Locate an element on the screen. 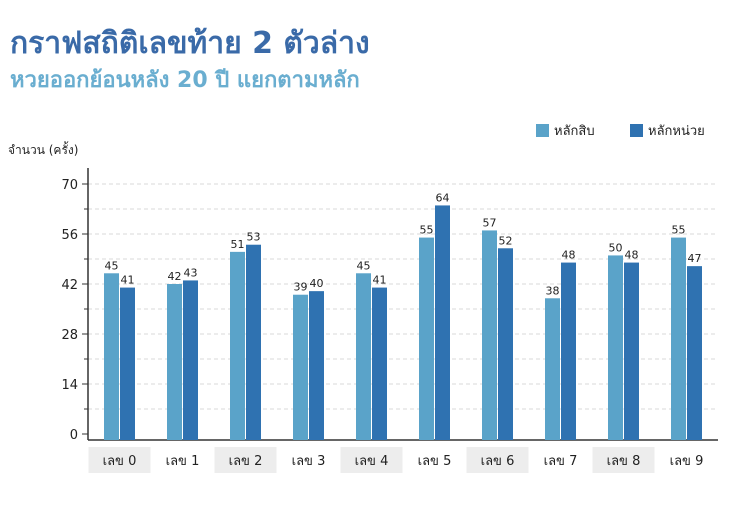 This screenshot has height=507, width=733. y-tick-label: 42 is located at coordinates (69, 285).